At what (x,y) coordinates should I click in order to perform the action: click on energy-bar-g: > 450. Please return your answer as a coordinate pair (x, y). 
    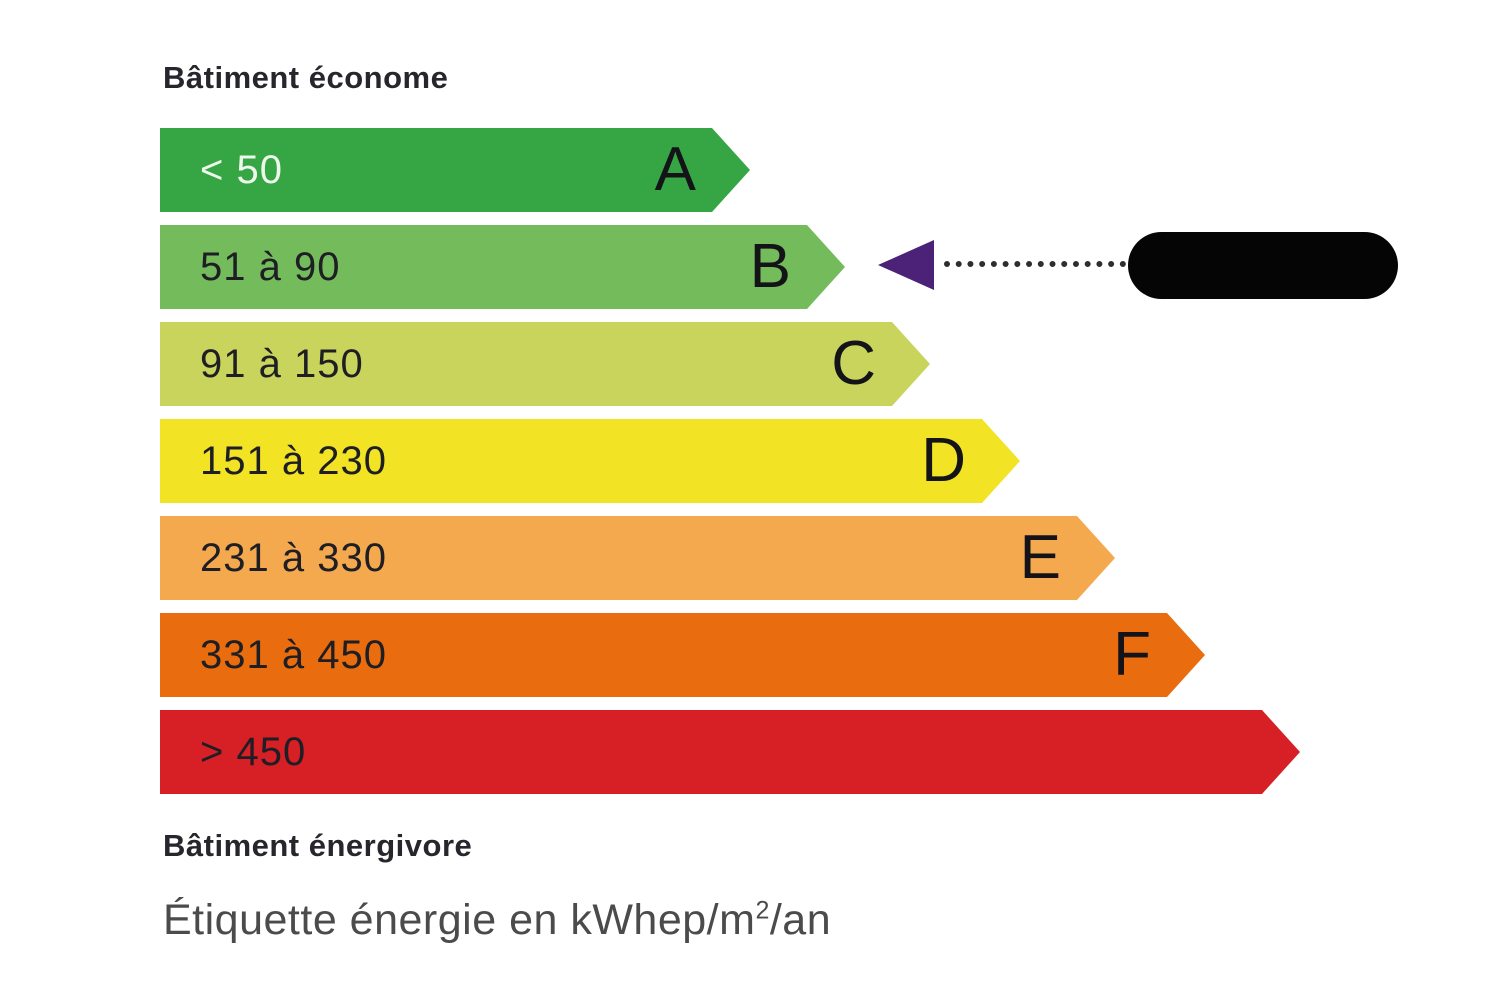
    Looking at the image, I should click on (730, 752).